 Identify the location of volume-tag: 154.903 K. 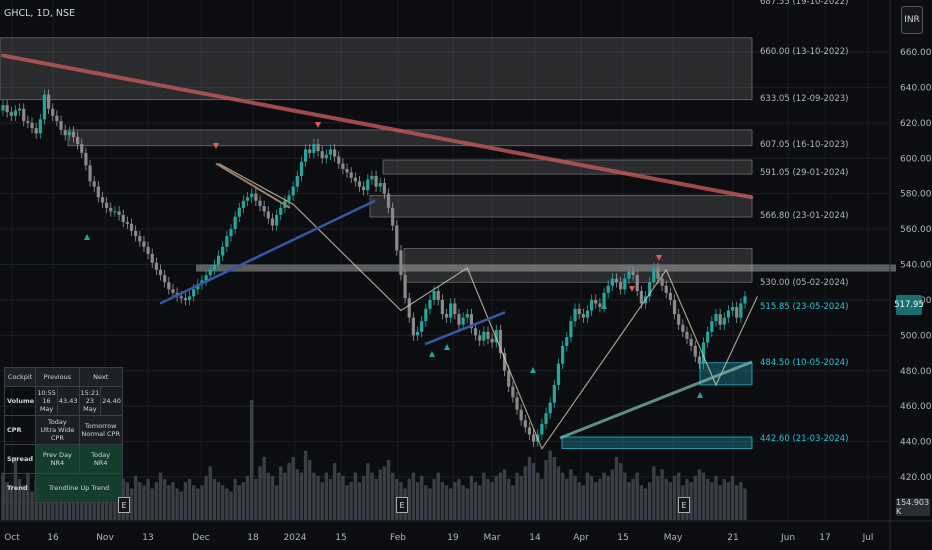
(913, 507).